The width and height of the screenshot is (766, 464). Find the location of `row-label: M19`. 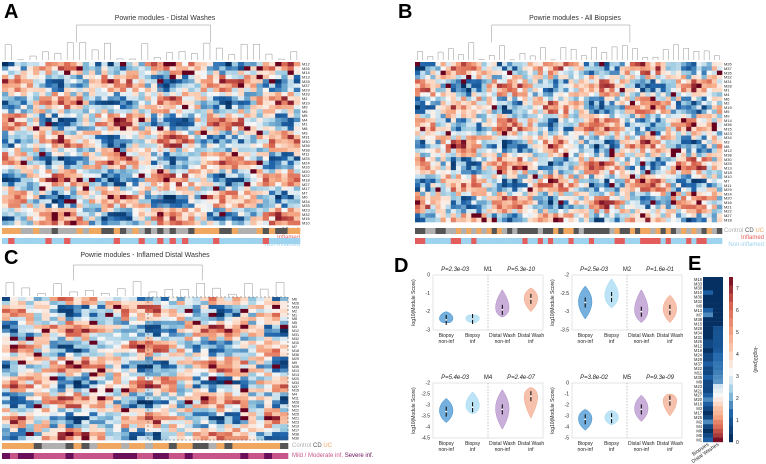

row-label: M19 is located at coordinates (728, 107).